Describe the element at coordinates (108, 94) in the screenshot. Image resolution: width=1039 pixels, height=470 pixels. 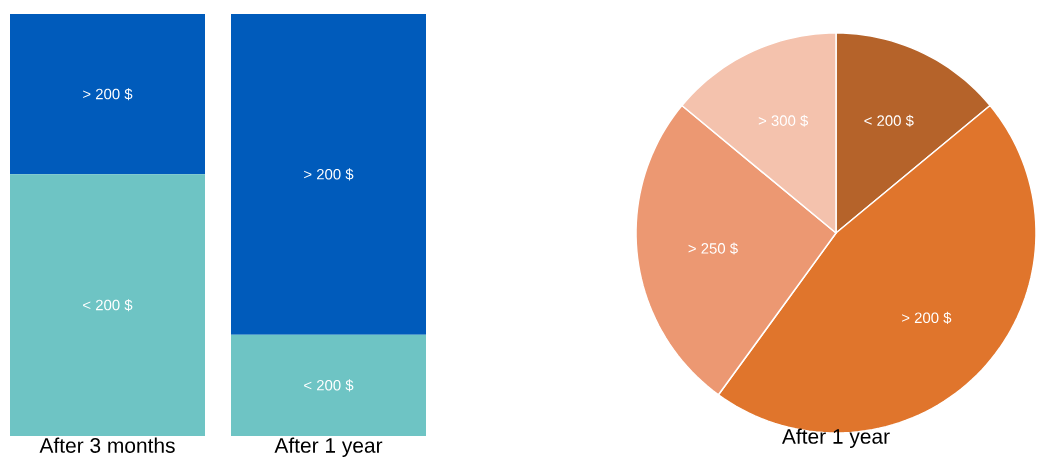
I see `text: > 200 $` at that location.